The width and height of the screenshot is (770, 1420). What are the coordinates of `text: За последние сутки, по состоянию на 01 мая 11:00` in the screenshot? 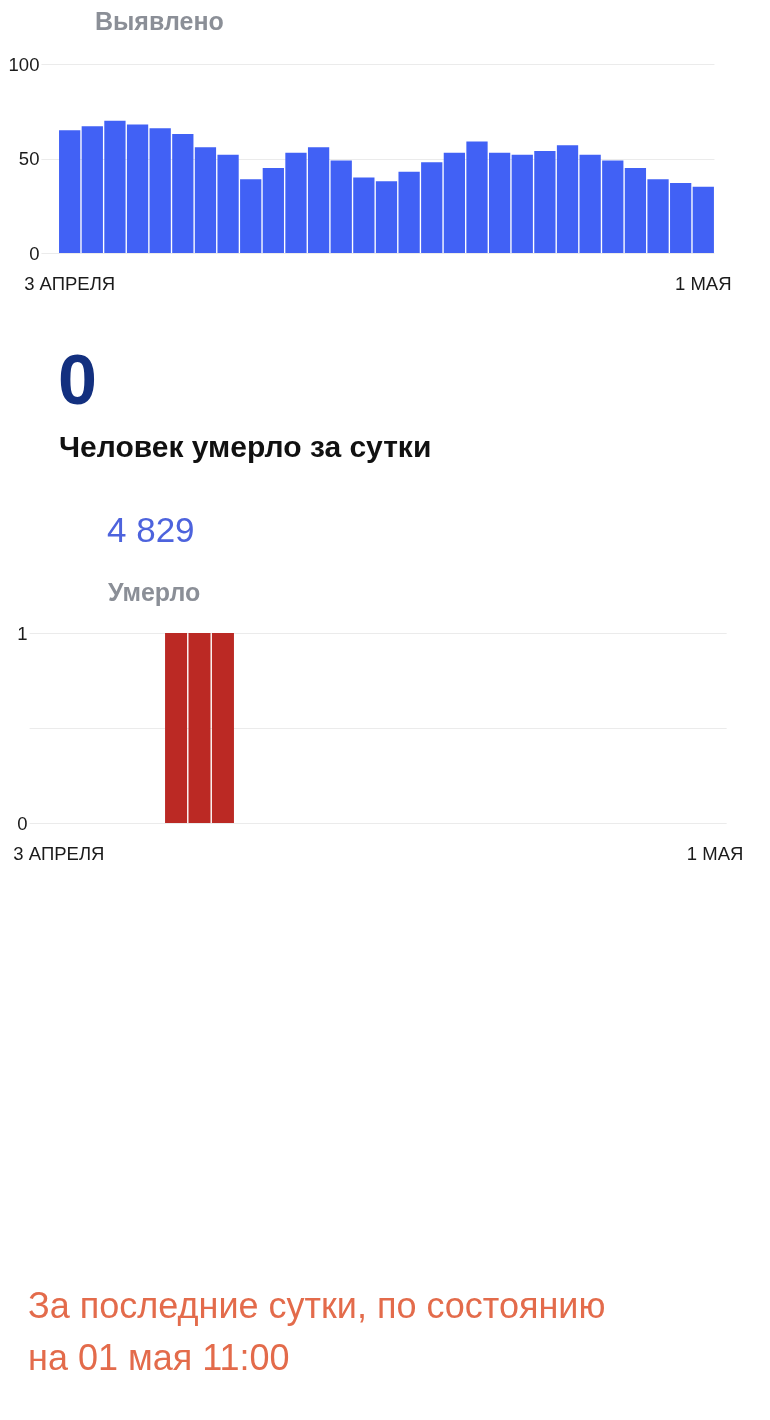 It's located at (317, 1331).